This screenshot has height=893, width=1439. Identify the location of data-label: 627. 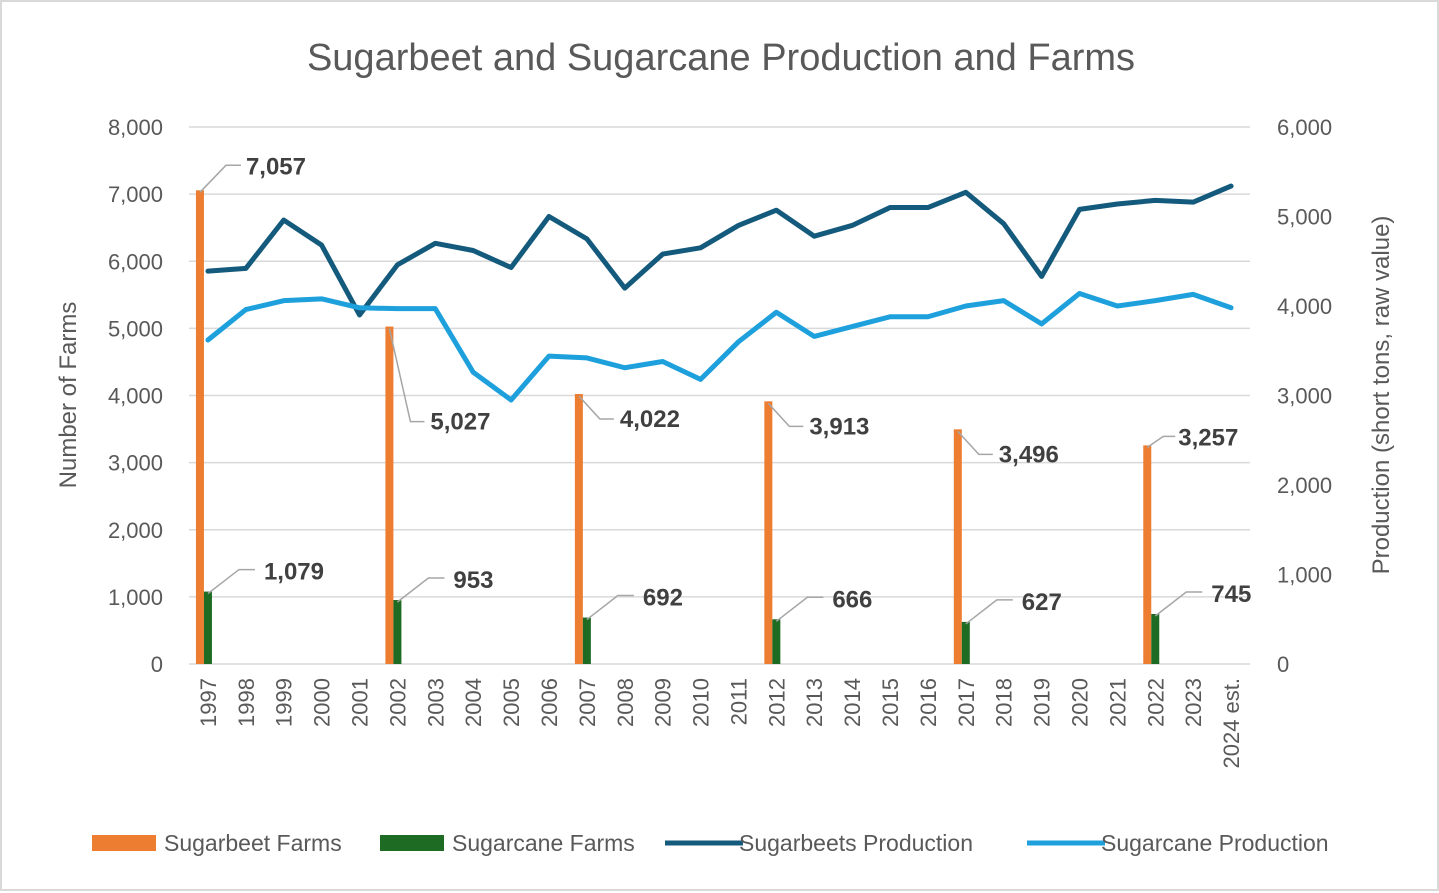
(1042, 602).